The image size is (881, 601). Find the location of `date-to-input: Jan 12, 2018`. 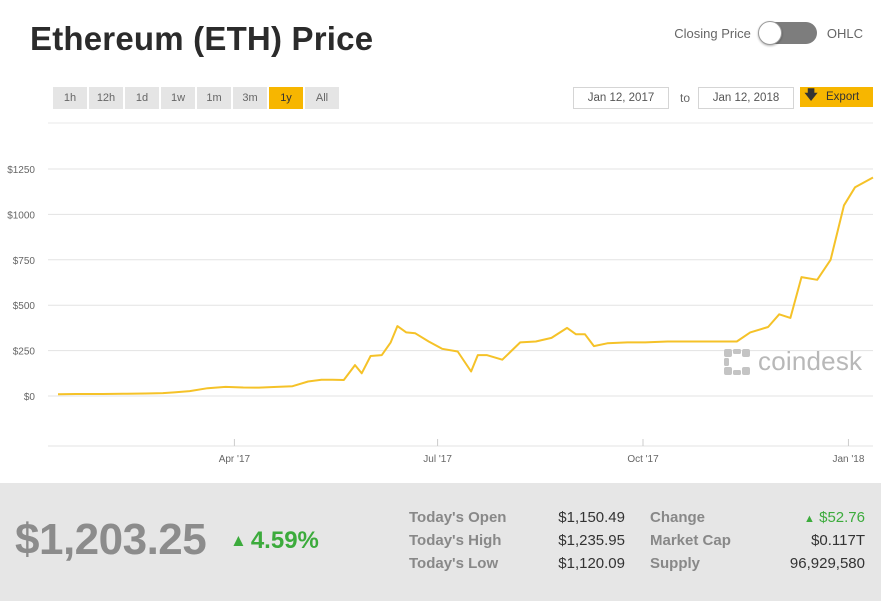

date-to-input: Jan 12, 2018 is located at coordinates (746, 98).